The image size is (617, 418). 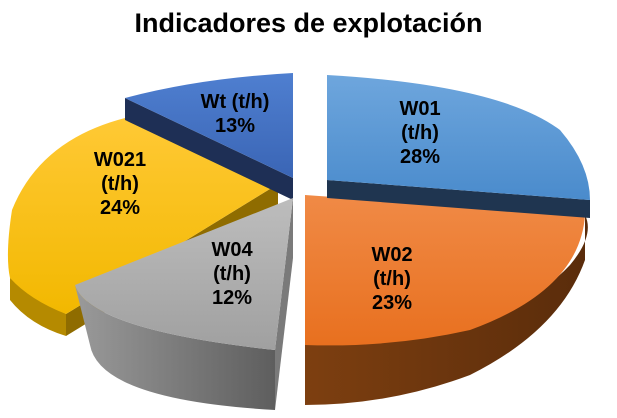 What do you see at coordinates (392, 255) in the screenshot?
I see `label-w02-name: W02` at bounding box center [392, 255].